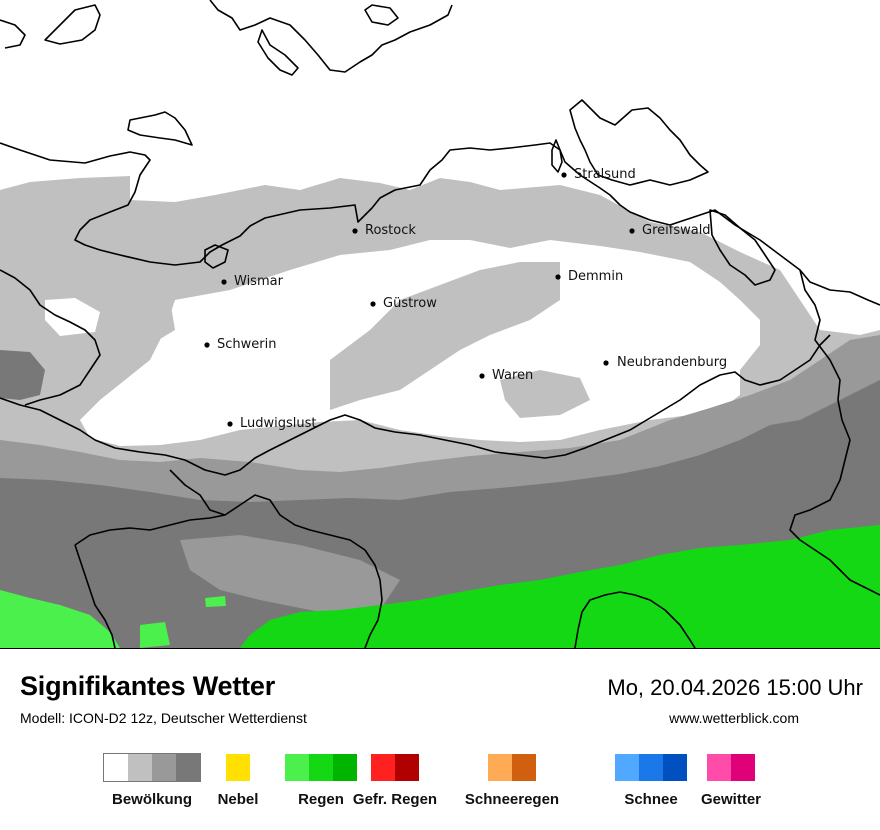 This screenshot has width=880, height=830. Describe the element at coordinates (558, 277) in the screenshot. I see `city-dot-demmin` at that location.